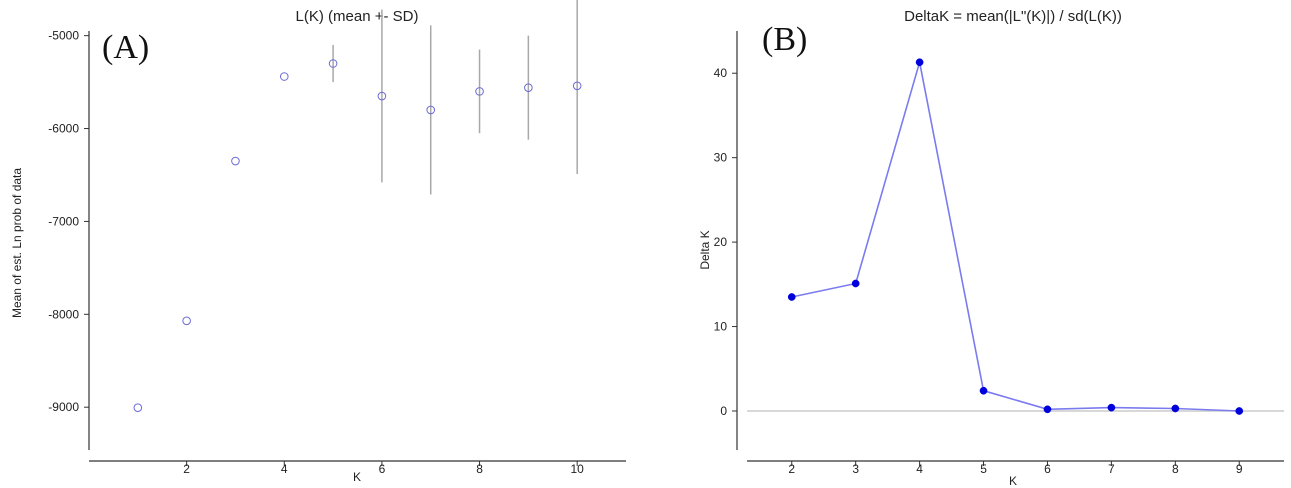 The width and height of the screenshot is (1291, 488). Describe the element at coordinates (1239, 469) in the screenshot. I see `x-tick-label: 9` at that location.